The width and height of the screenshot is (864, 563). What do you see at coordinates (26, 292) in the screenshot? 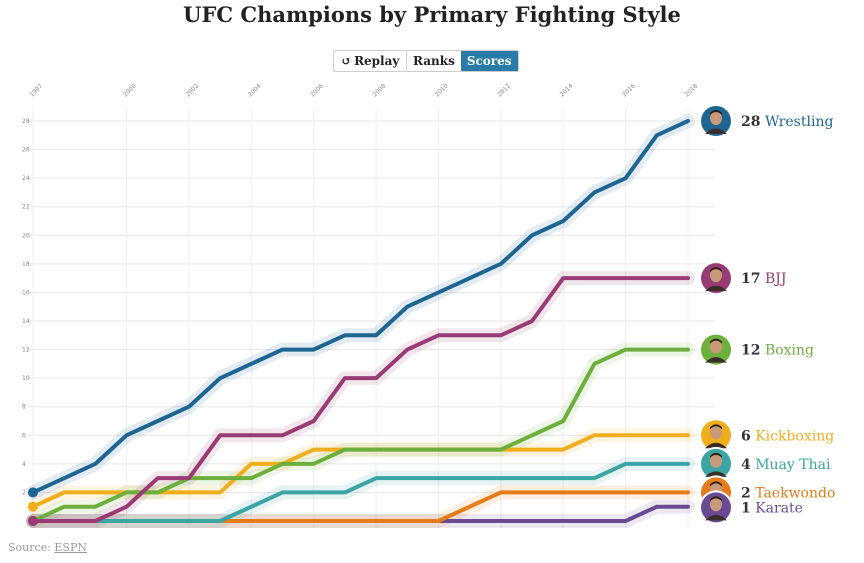
I see `y-tick-label: 16` at bounding box center [26, 292].